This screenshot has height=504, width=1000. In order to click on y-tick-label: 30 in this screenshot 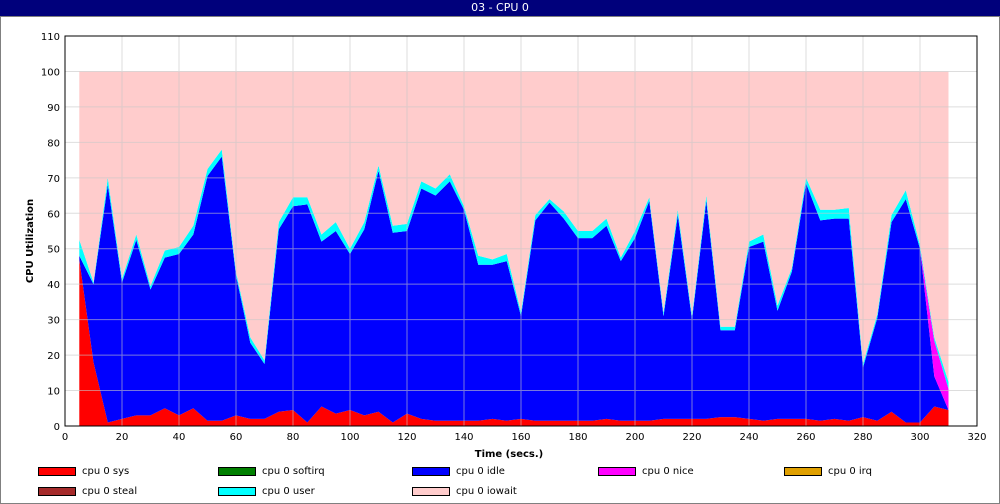, I will do `click(53, 321)`.